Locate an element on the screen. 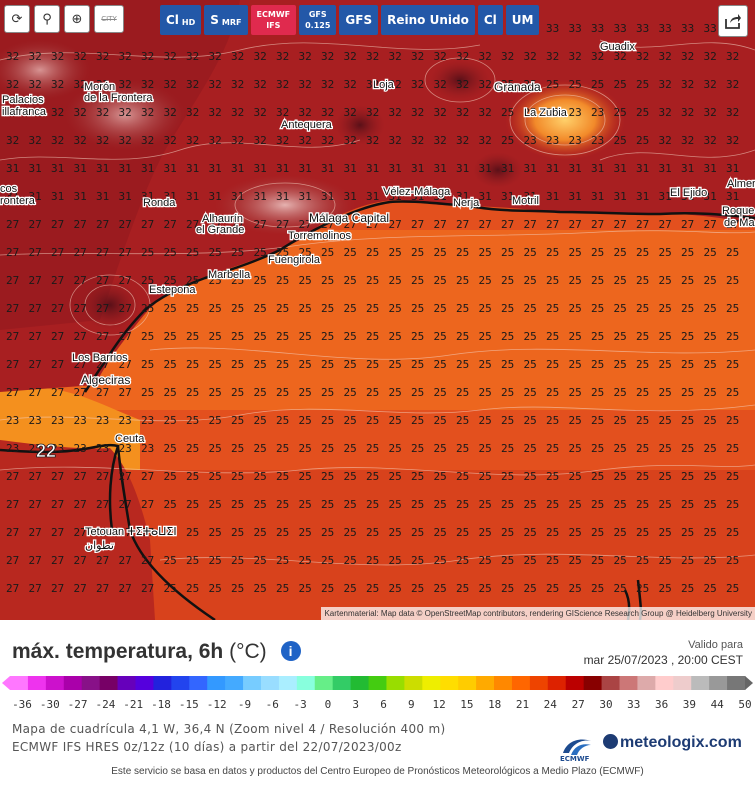 The width and height of the screenshot is (755, 787). location-pin-icon: ⚲ is located at coordinates (47, 19).